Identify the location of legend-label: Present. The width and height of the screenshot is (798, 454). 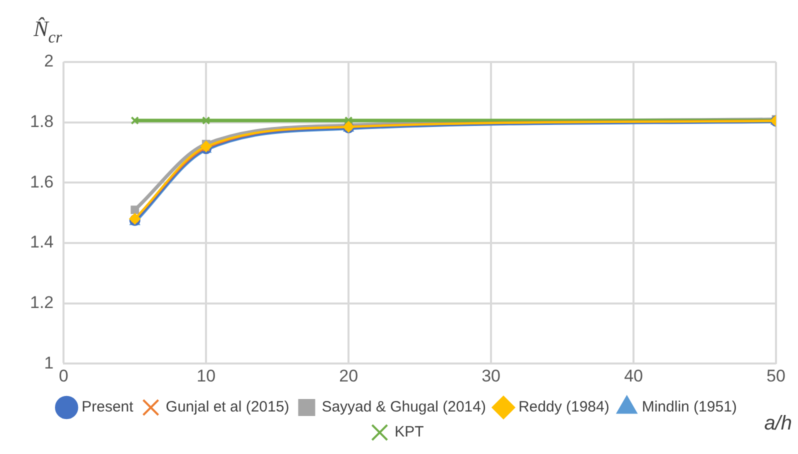
(108, 407).